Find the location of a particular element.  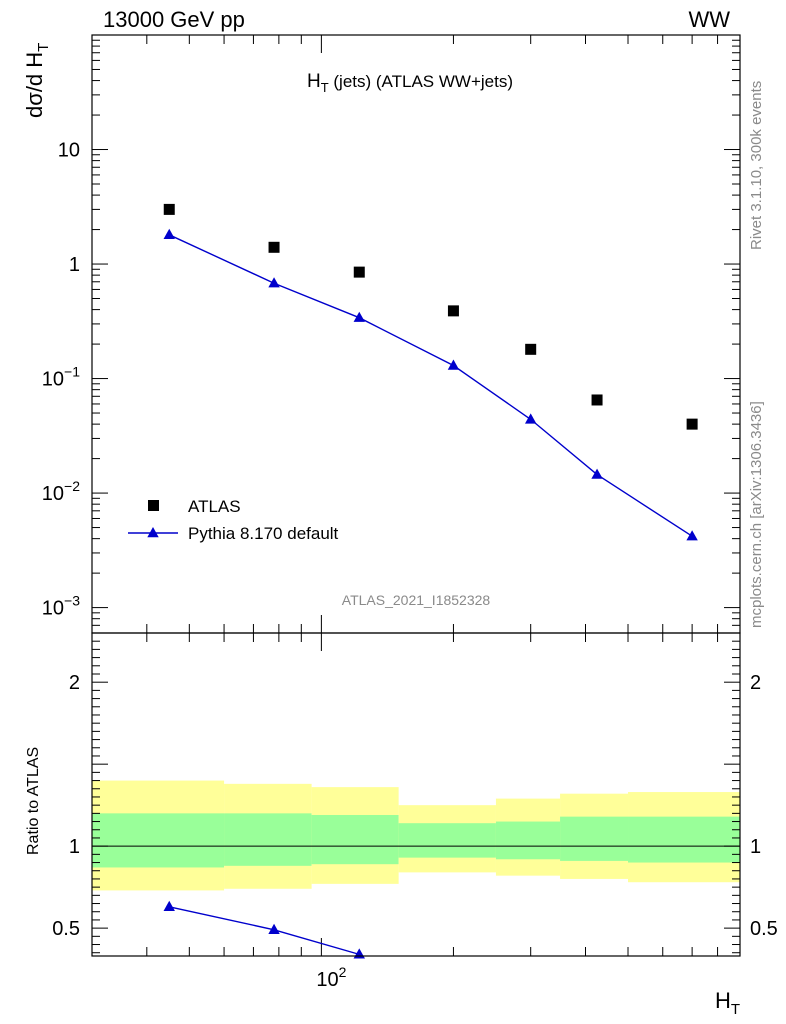

analysis-id: ATLAS_2021_I1852328 is located at coordinates (416, 600).